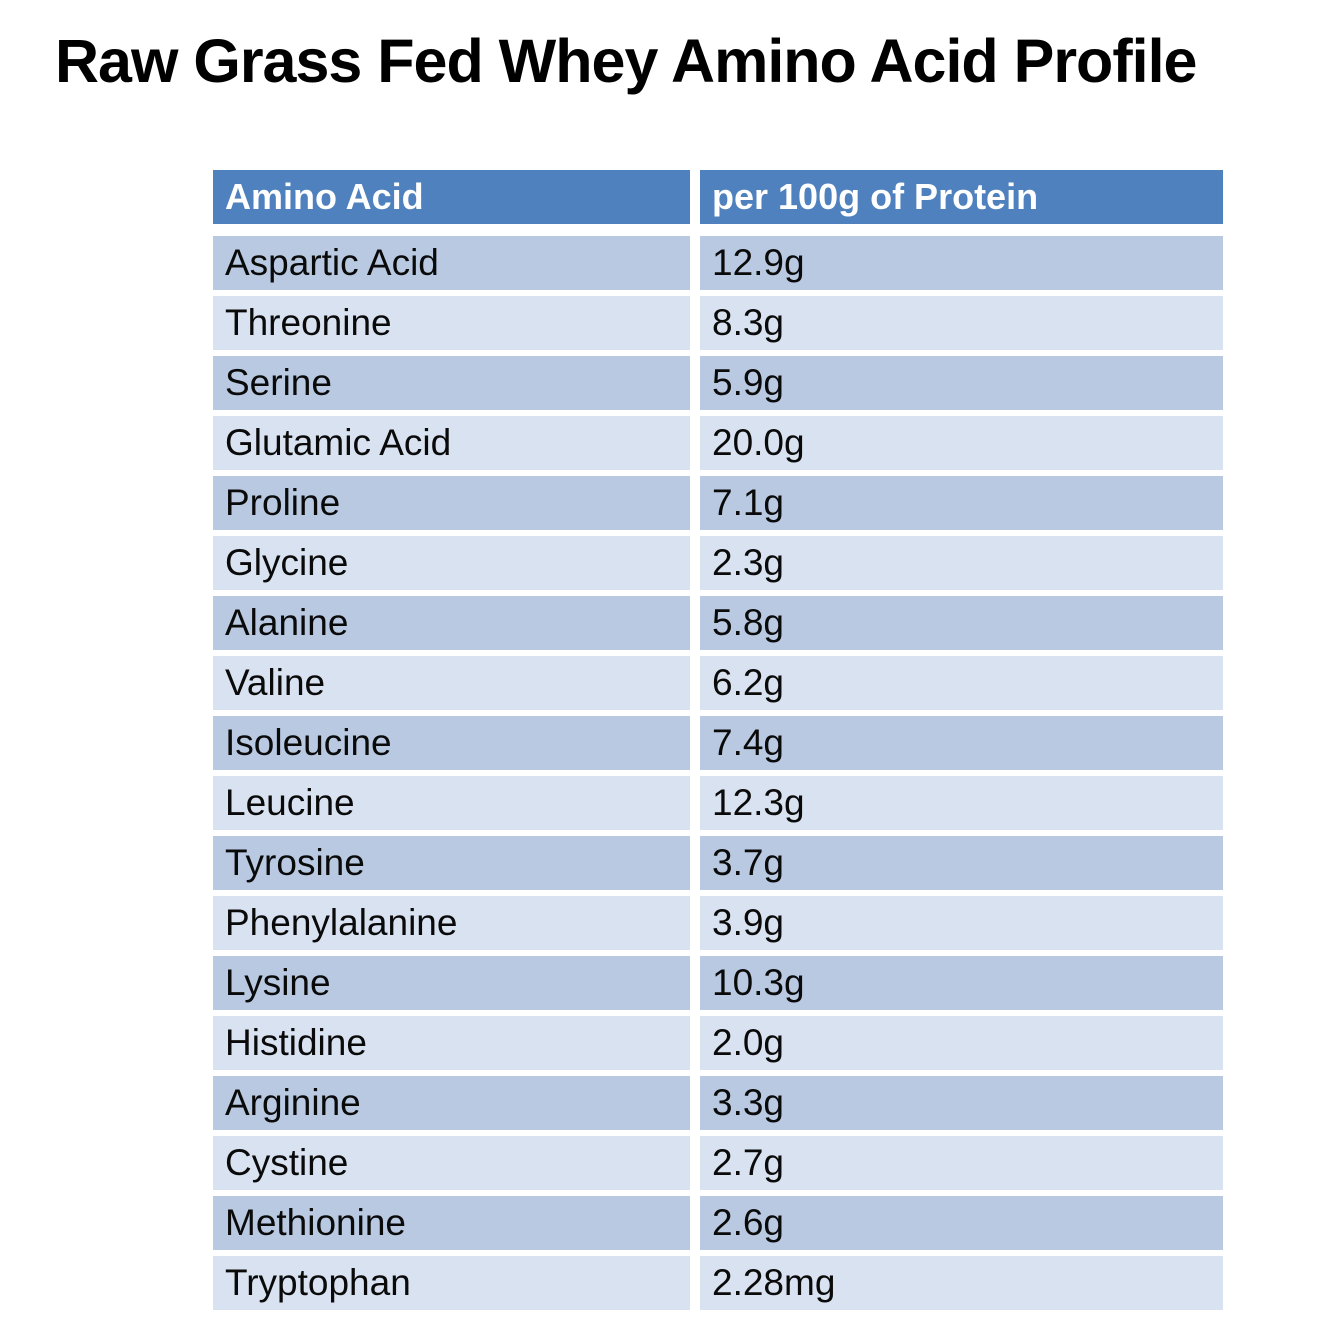  What do you see at coordinates (961, 983) in the screenshot?
I see `amount-cell: 10.3g` at bounding box center [961, 983].